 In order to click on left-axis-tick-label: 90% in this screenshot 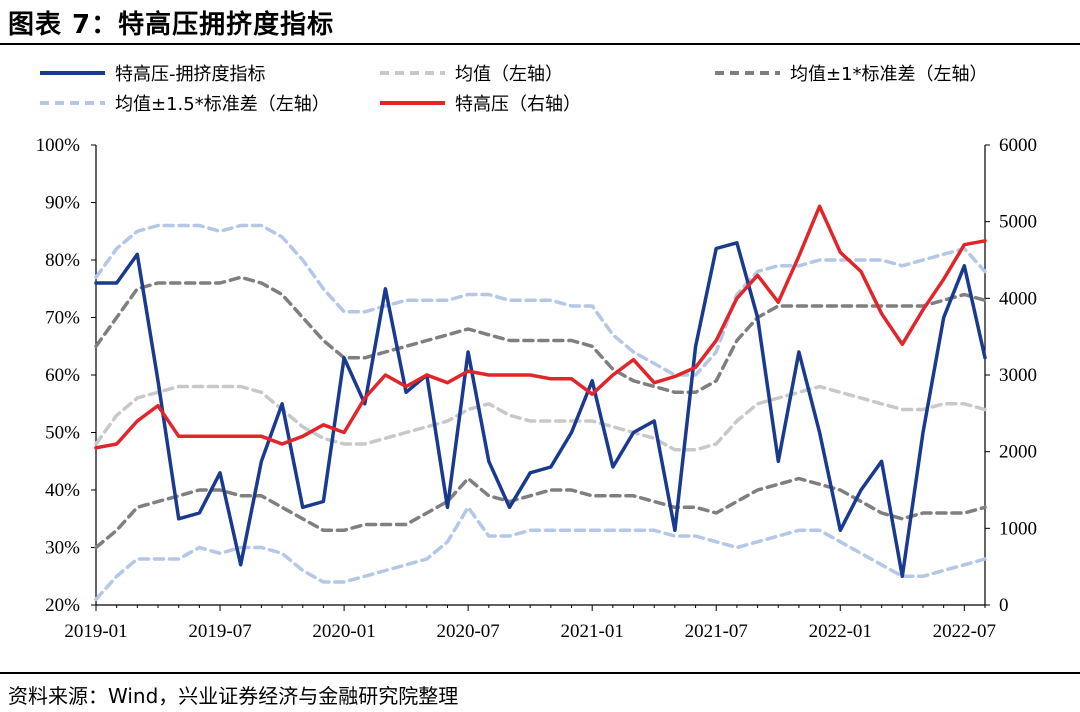, I will do `click(62, 203)`.